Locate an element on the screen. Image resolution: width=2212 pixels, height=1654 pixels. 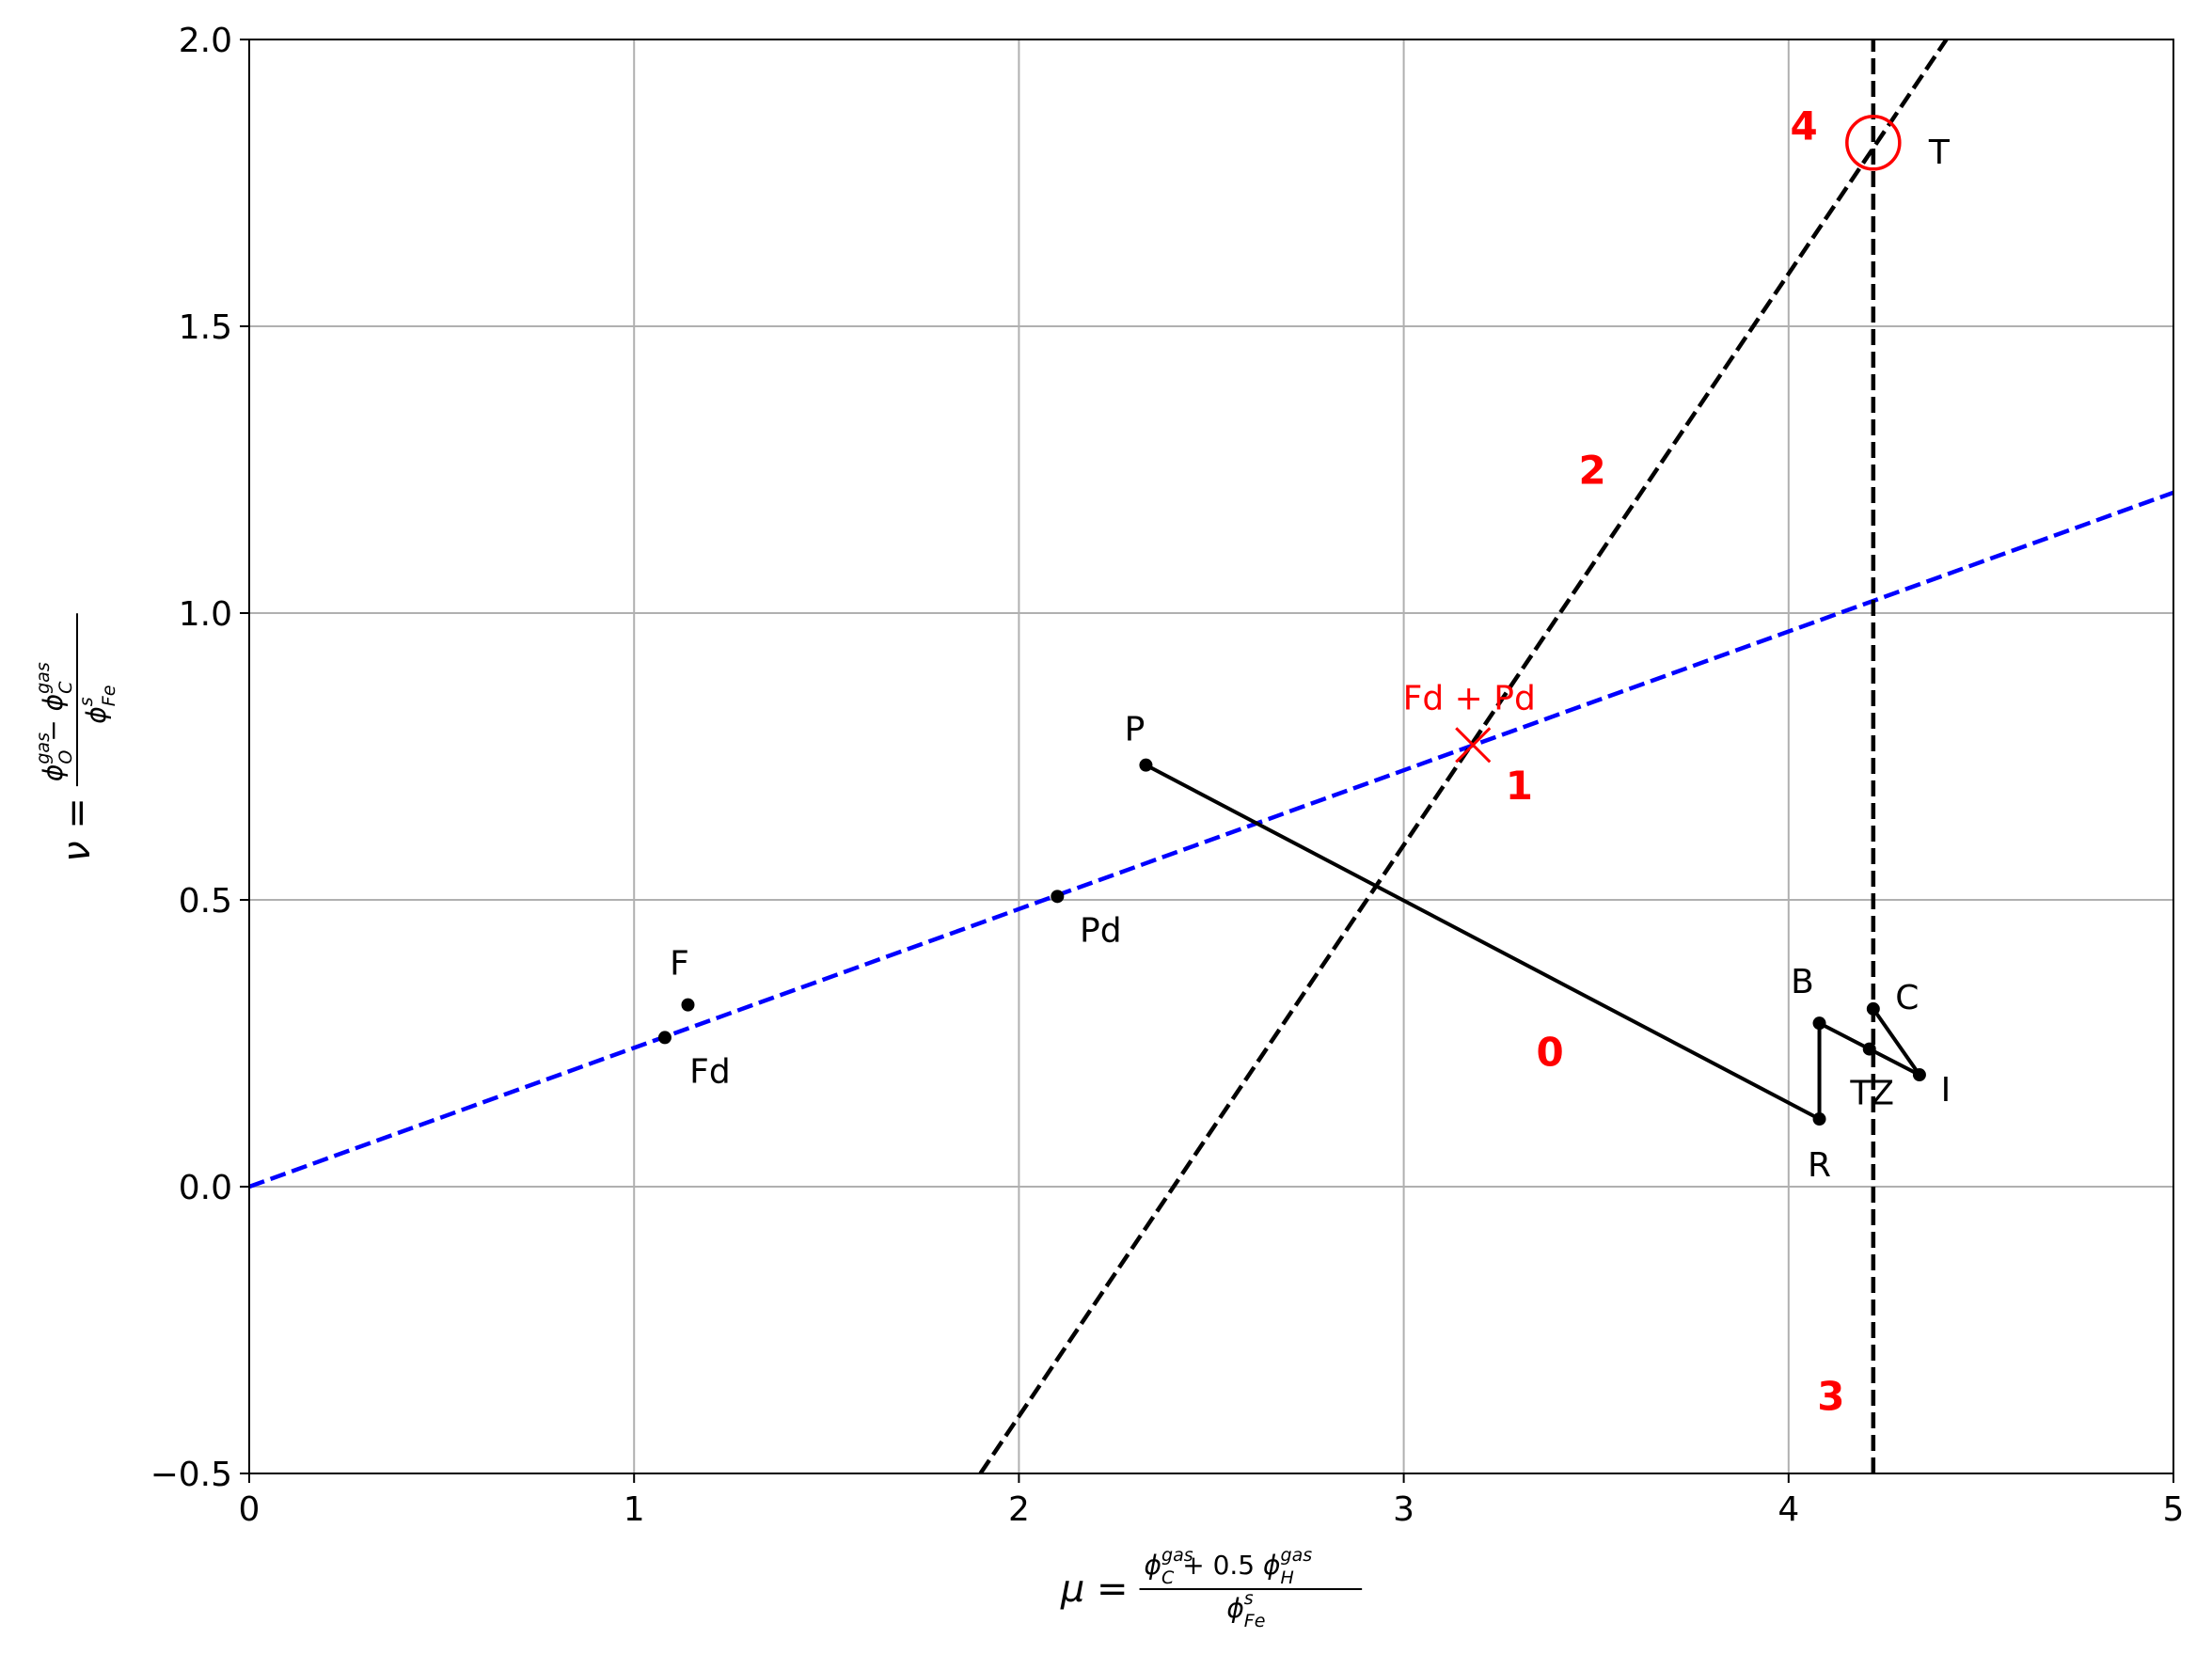
x-tick-label: 4 is located at coordinates (1788, 1509).